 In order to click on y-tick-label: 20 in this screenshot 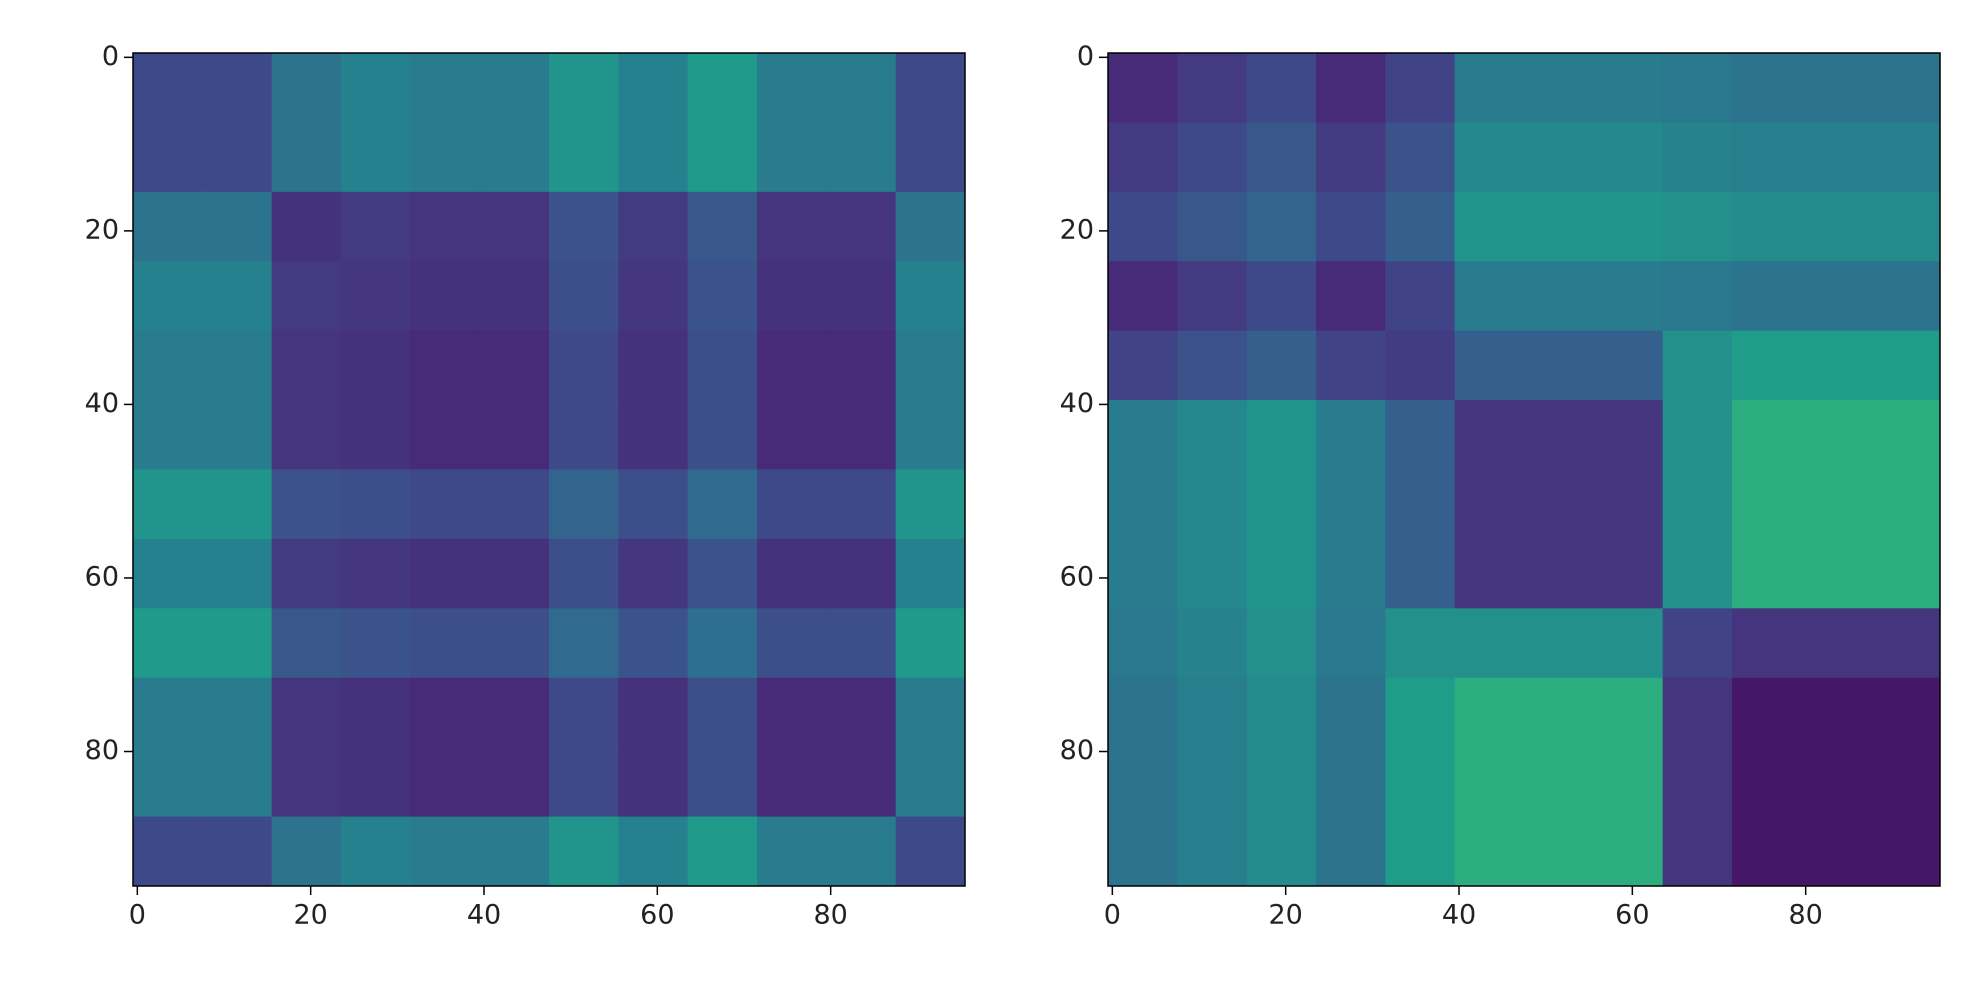, I will do `click(1077, 229)`.